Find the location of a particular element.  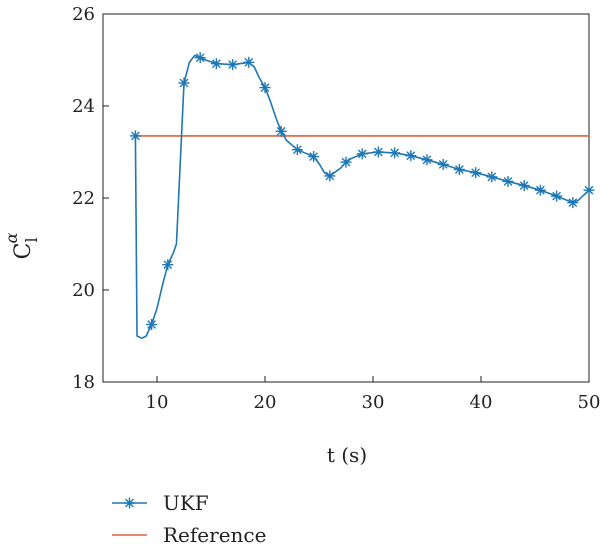

legend: UKF Reference is located at coordinates (189, 519).